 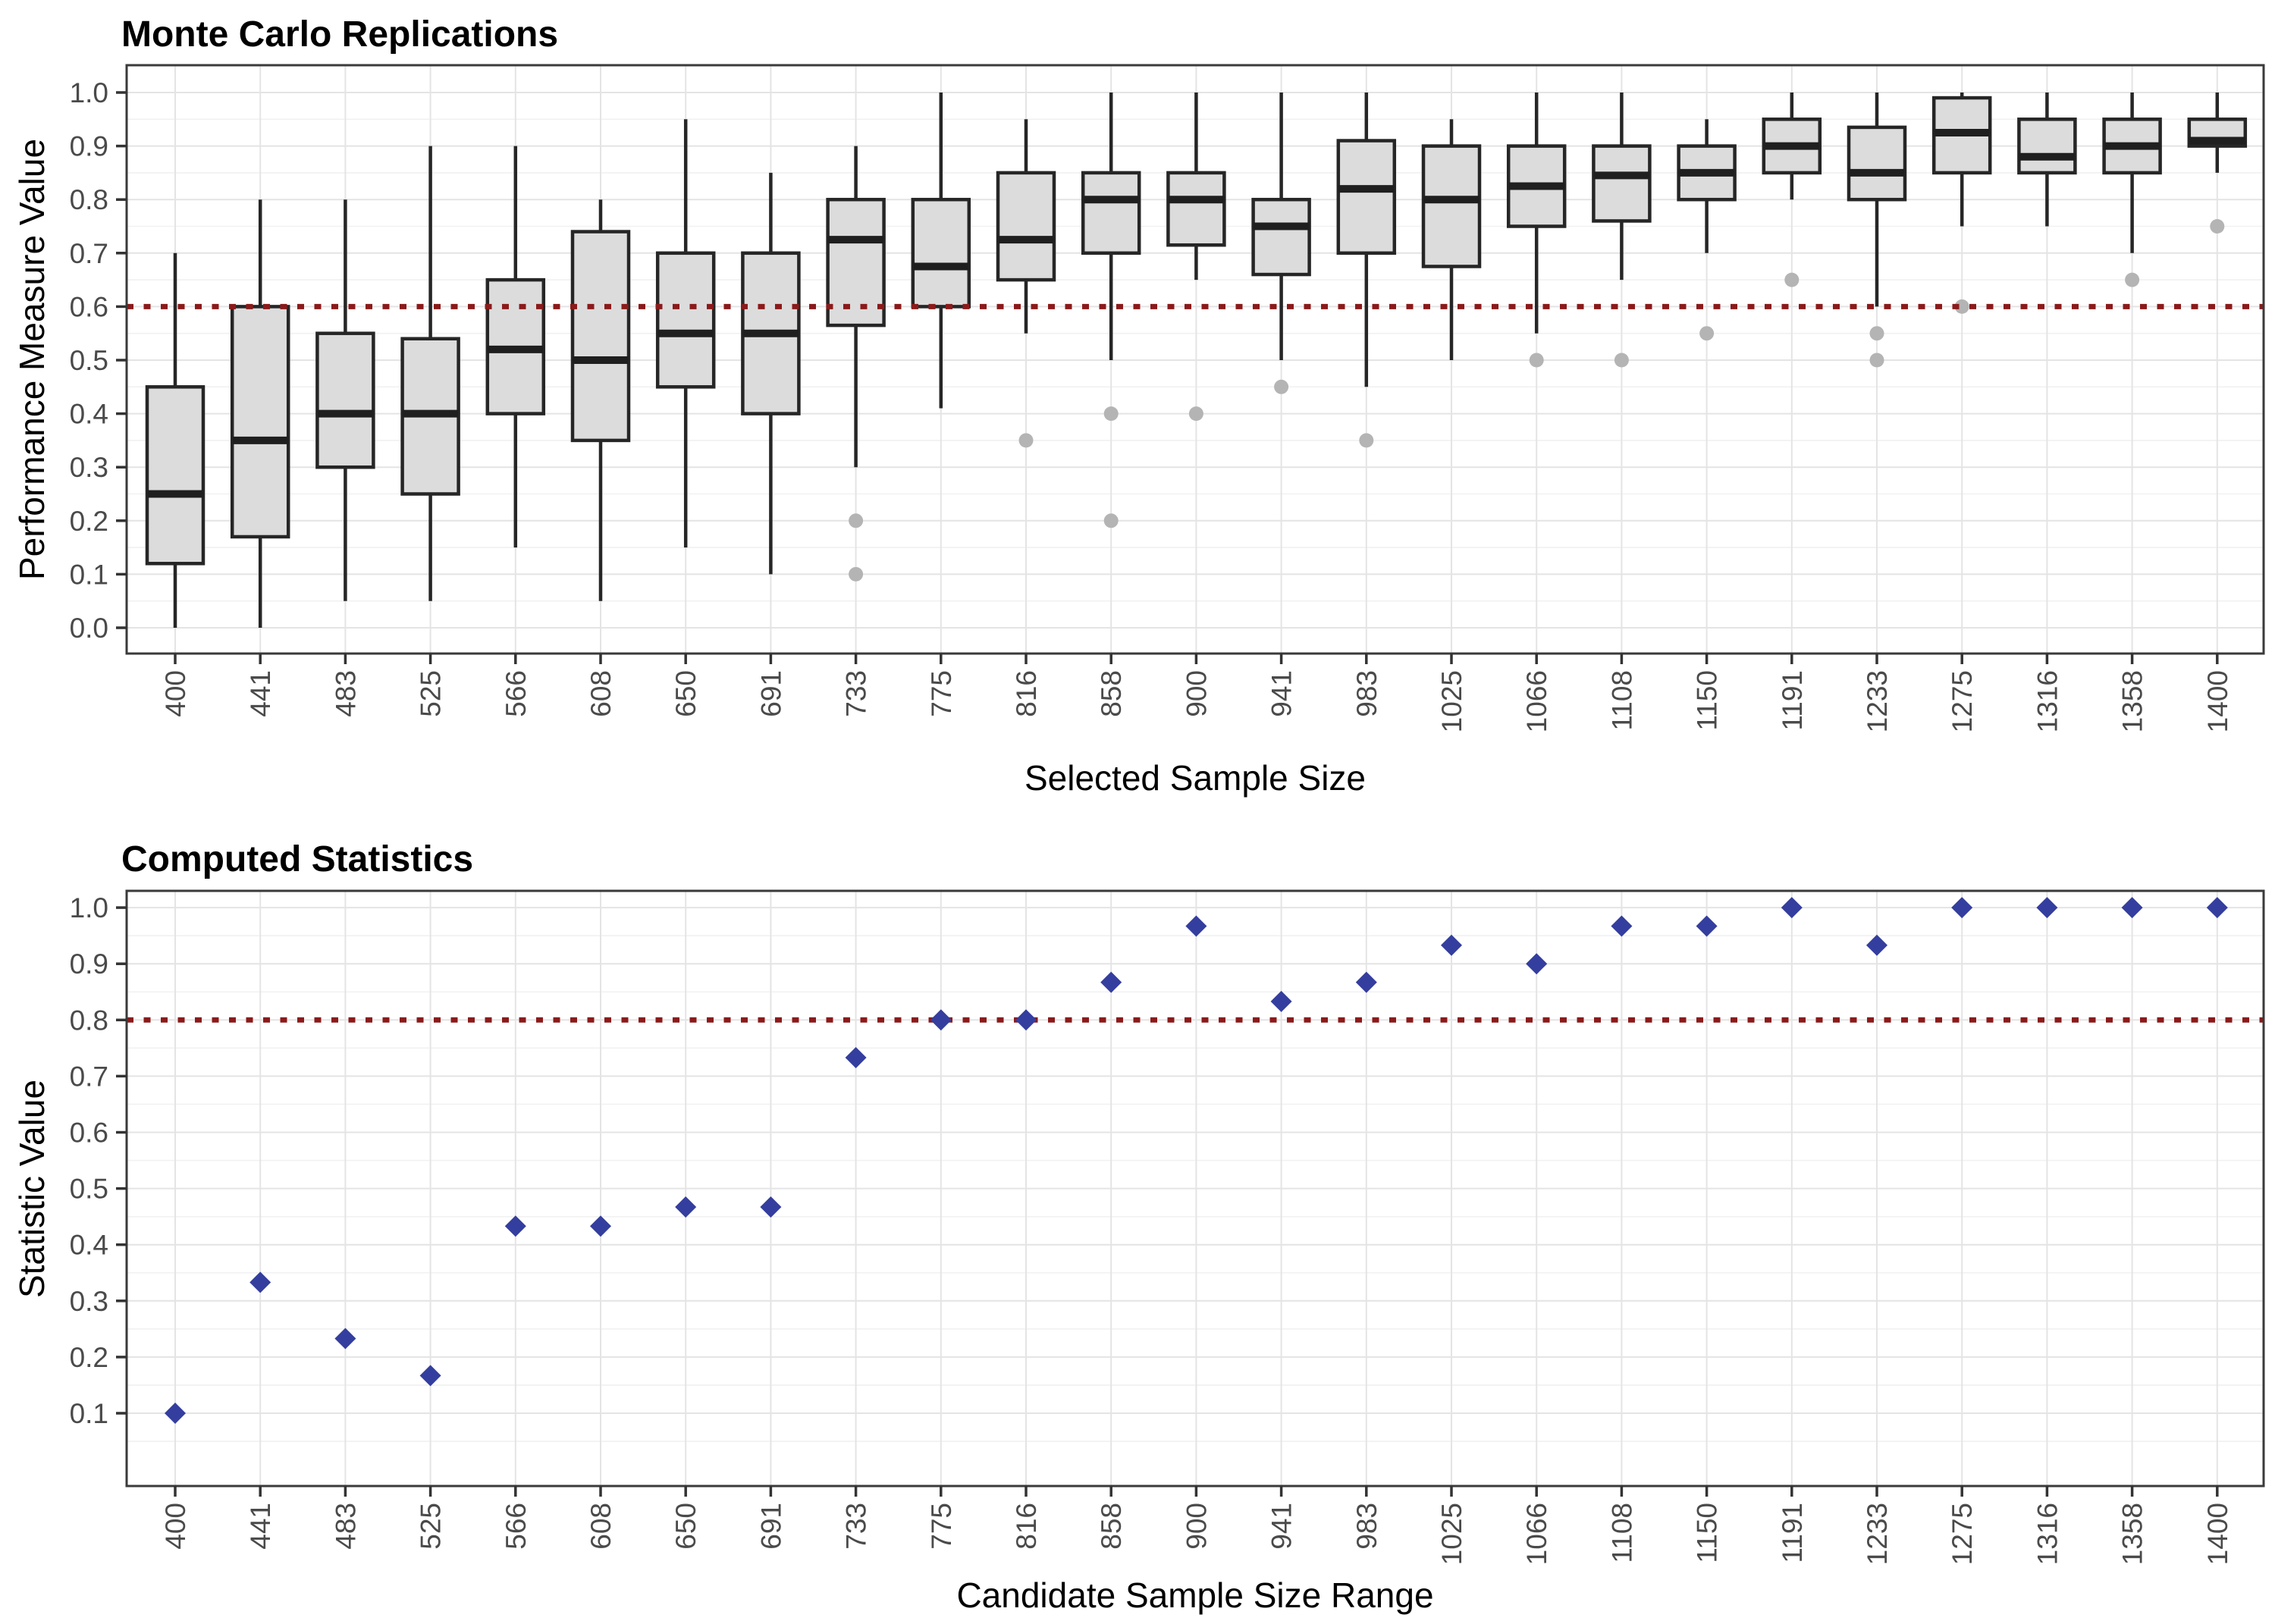 I want to click on x-tick-label: 400, so click(x=175, y=1526).